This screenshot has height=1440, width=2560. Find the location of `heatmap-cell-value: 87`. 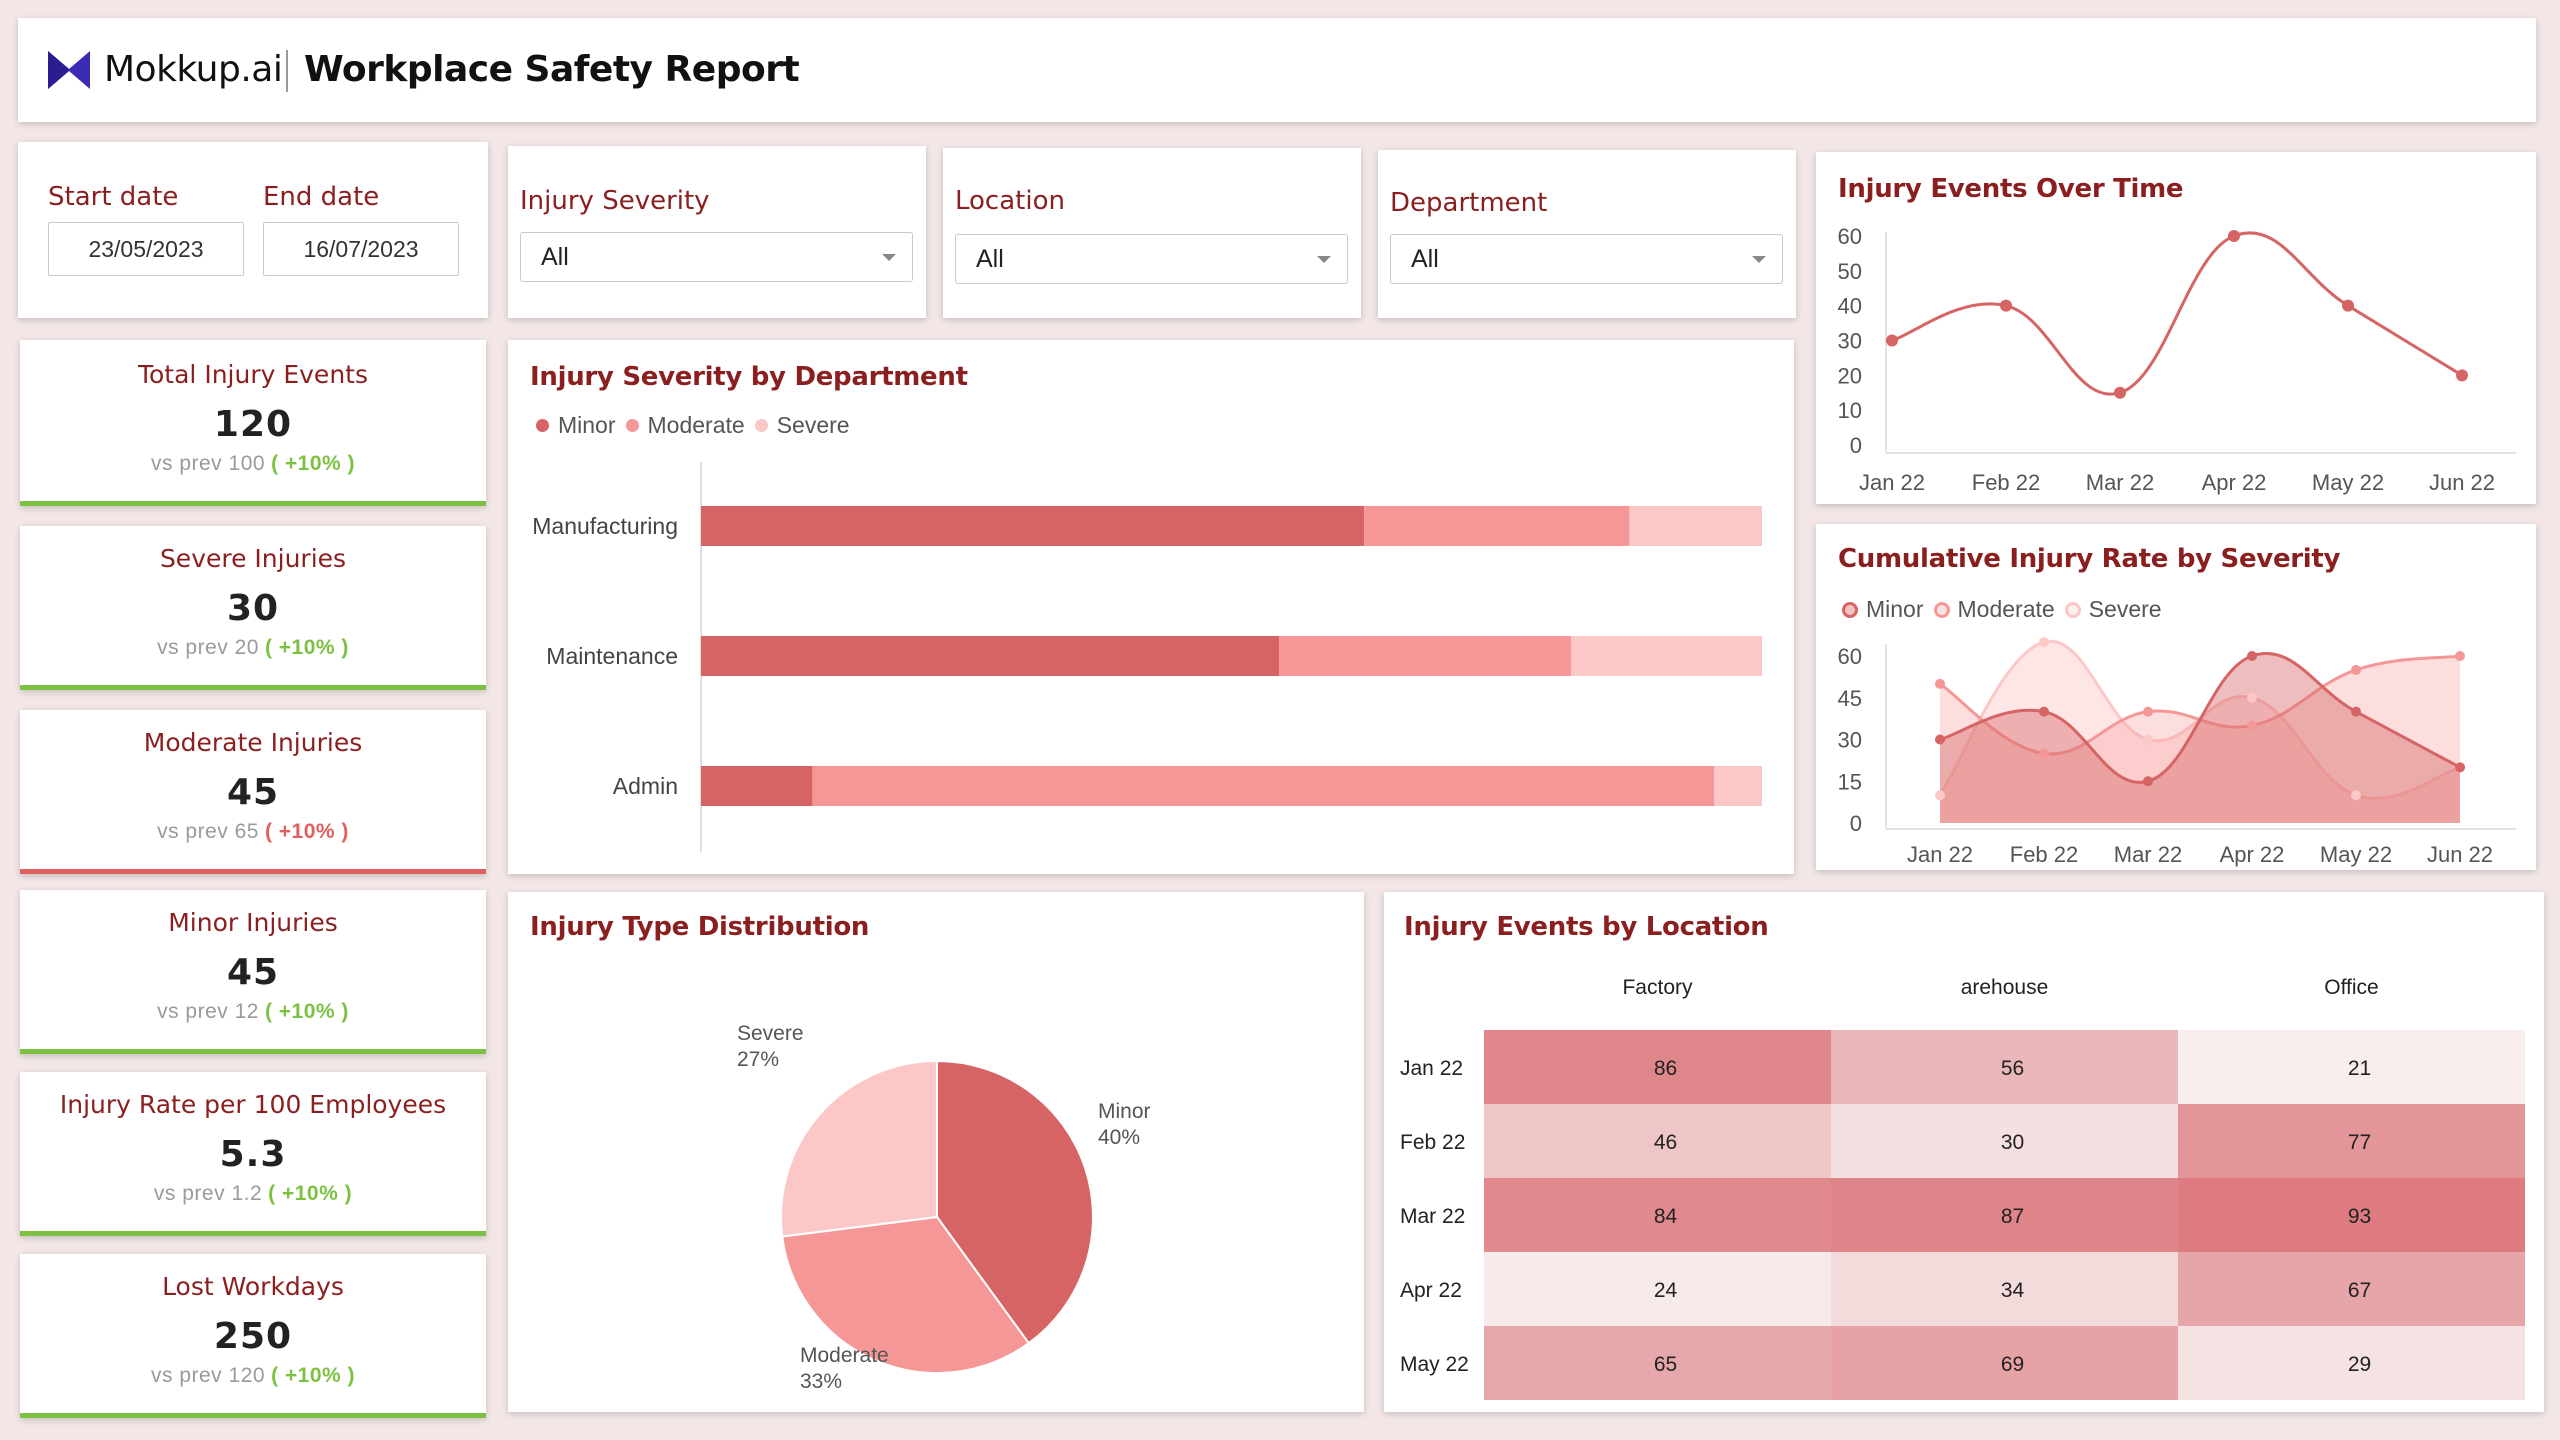

heatmap-cell-value: 87 is located at coordinates (2012, 1216).